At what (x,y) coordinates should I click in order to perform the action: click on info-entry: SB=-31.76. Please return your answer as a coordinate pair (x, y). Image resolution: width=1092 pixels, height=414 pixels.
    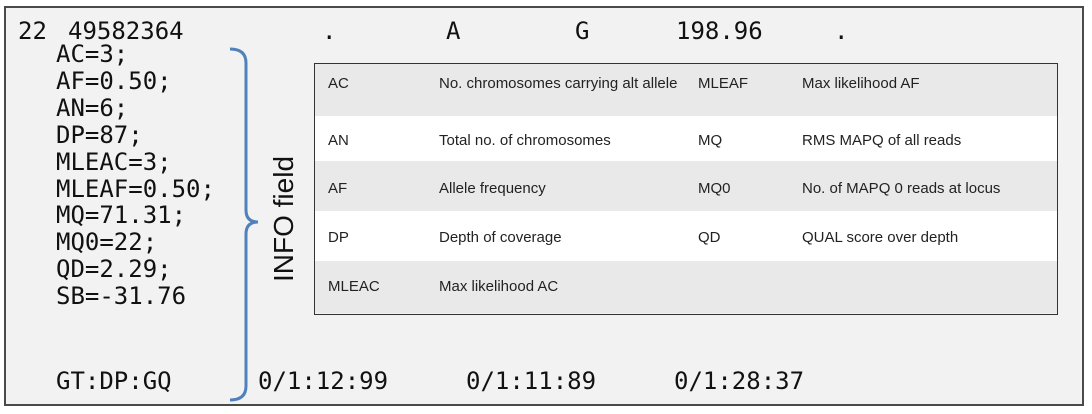
    Looking at the image, I should click on (121, 296).